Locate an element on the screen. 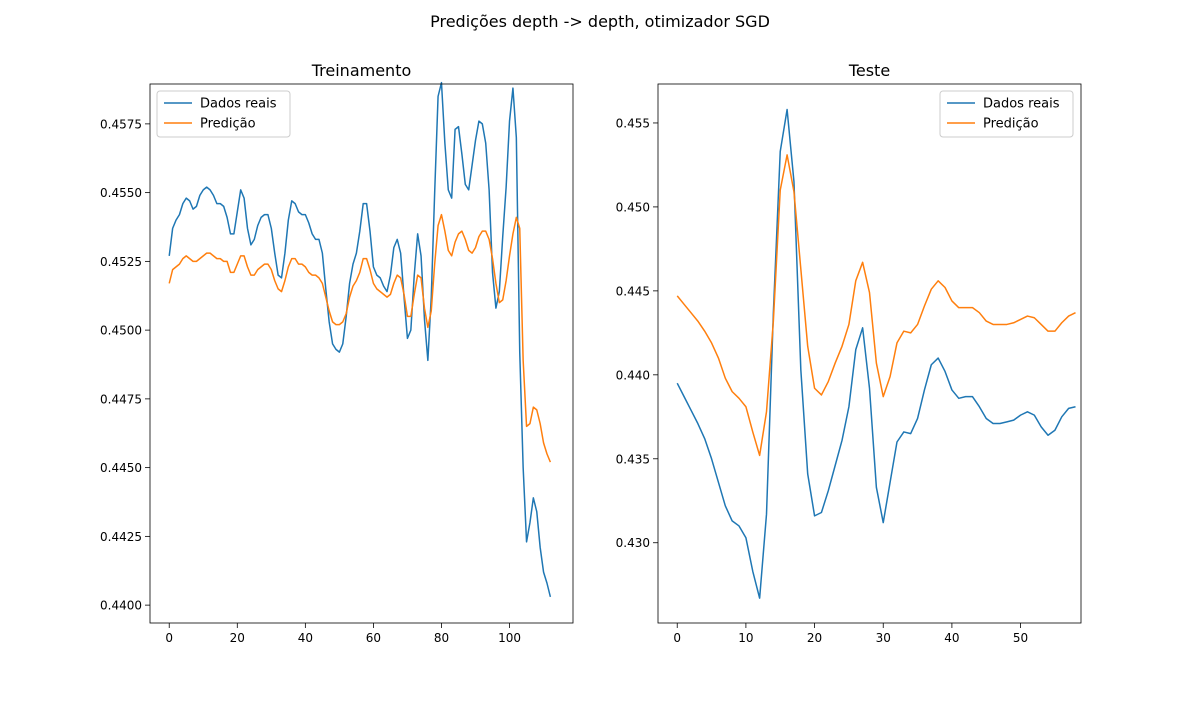 The height and width of the screenshot is (704, 1200). x-tick-label: 10 is located at coordinates (745, 638).